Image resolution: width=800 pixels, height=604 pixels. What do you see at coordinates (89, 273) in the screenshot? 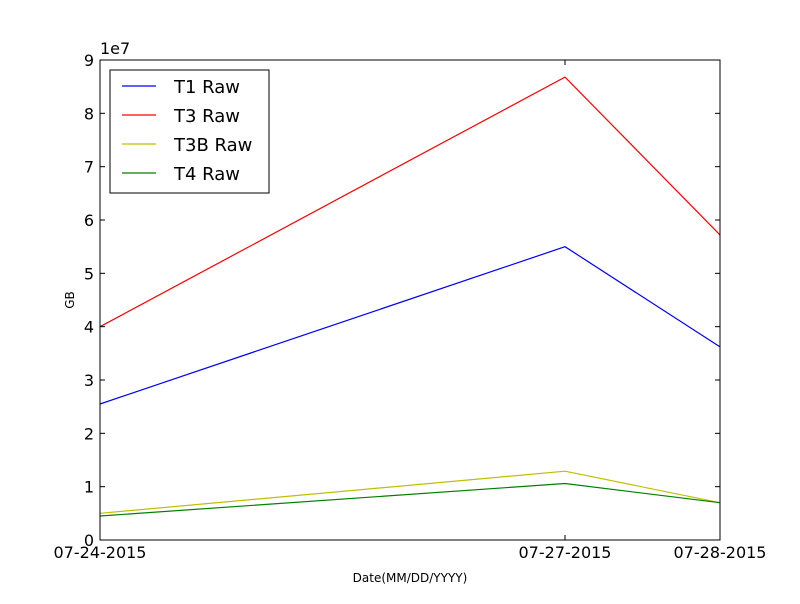
I see `y-tick-label: 5` at bounding box center [89, 273].